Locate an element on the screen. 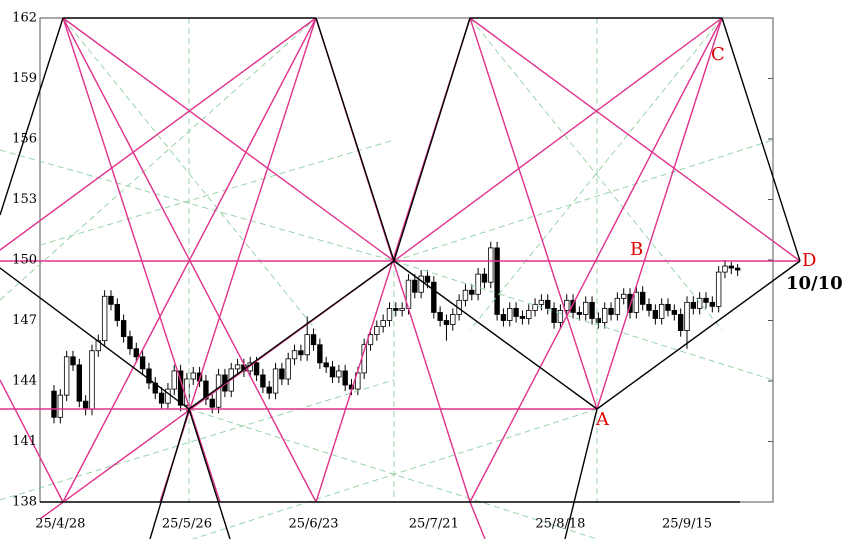 The image size is (854, 539). y-tick-label: 162 is located at coordinates (24, 18).